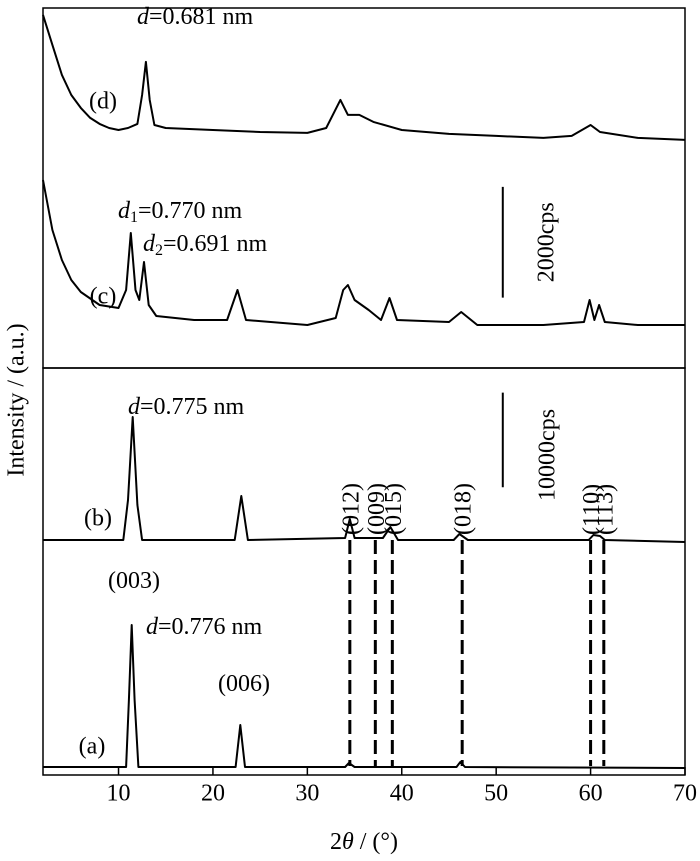 The image size is (700, 861). I want to click on annotation: (003), so click(134, 581).